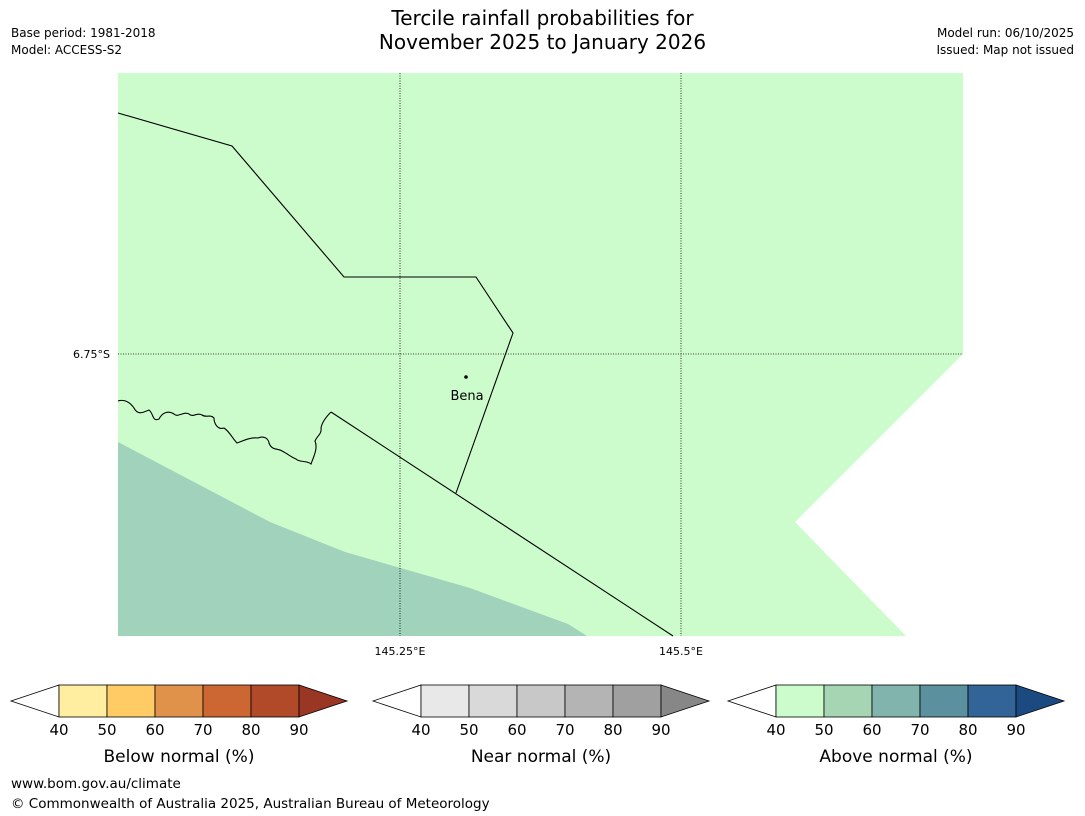  What do you see at coordinates (895, 757) in the screenshot?
I see `legend-2-label: Above normal (%)` at bounding box center [895, 757].